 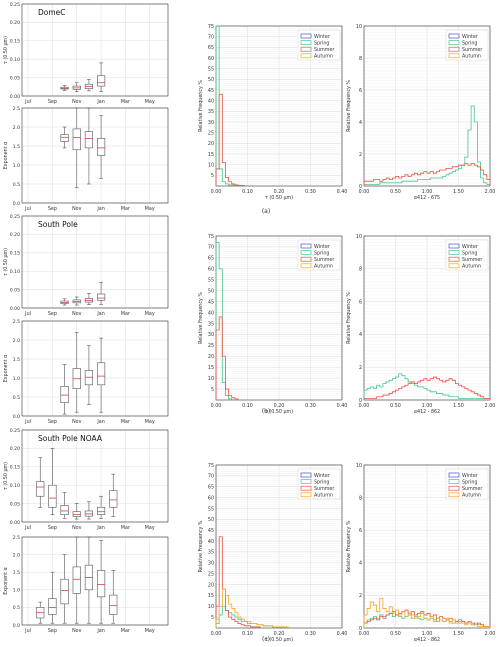 I want to click on b-alpha-hist-ytick-label: 6, so click(x=360, y=302).